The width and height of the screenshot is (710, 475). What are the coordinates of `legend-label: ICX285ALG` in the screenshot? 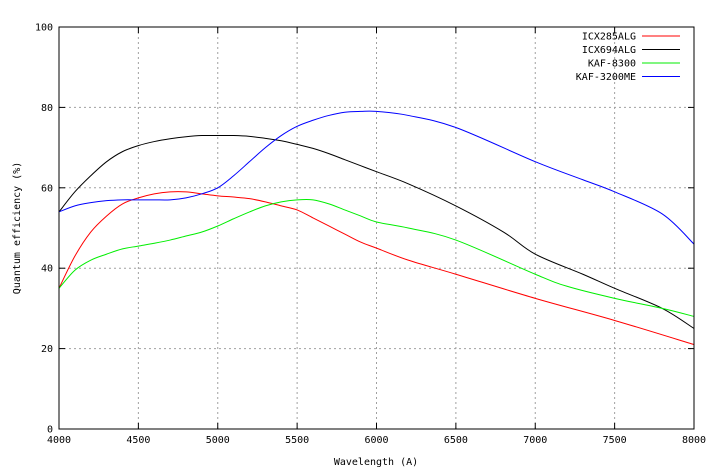 It's located at (609, 37).